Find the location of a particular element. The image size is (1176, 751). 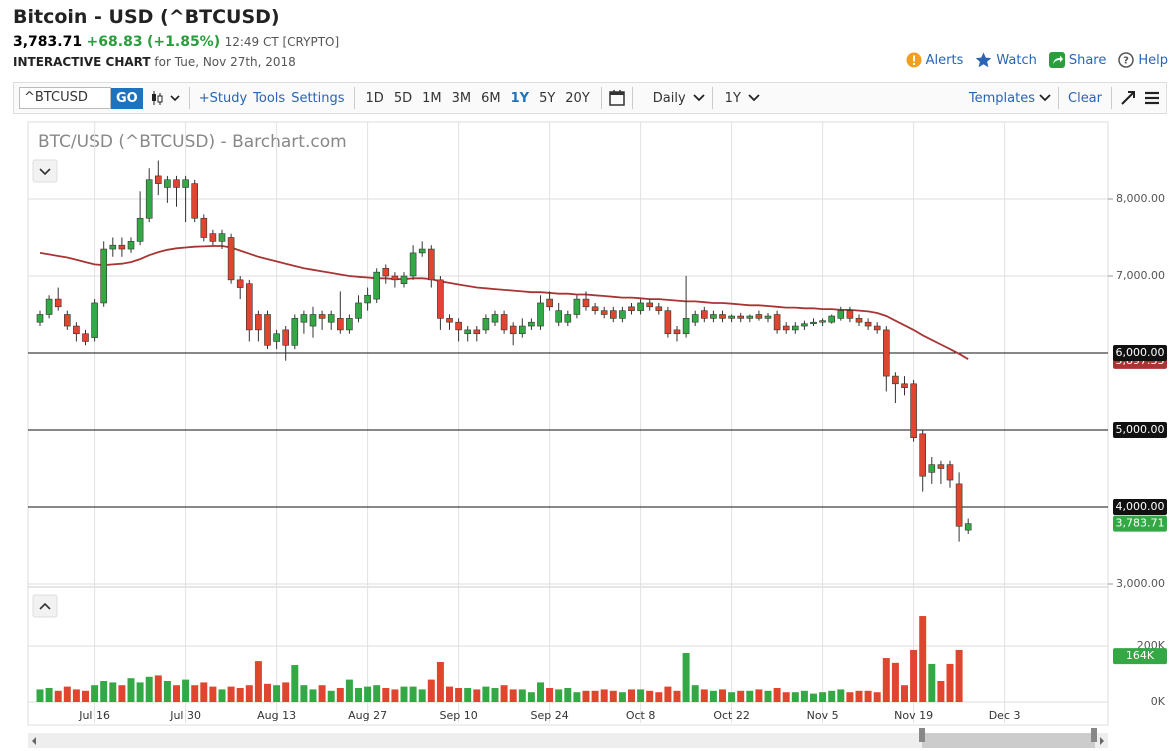

x-tick-label: Nov 19 is located at coordinates (913, 715).